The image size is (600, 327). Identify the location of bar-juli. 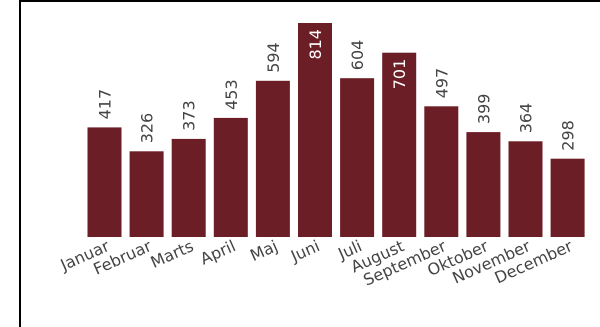
(357, 157).